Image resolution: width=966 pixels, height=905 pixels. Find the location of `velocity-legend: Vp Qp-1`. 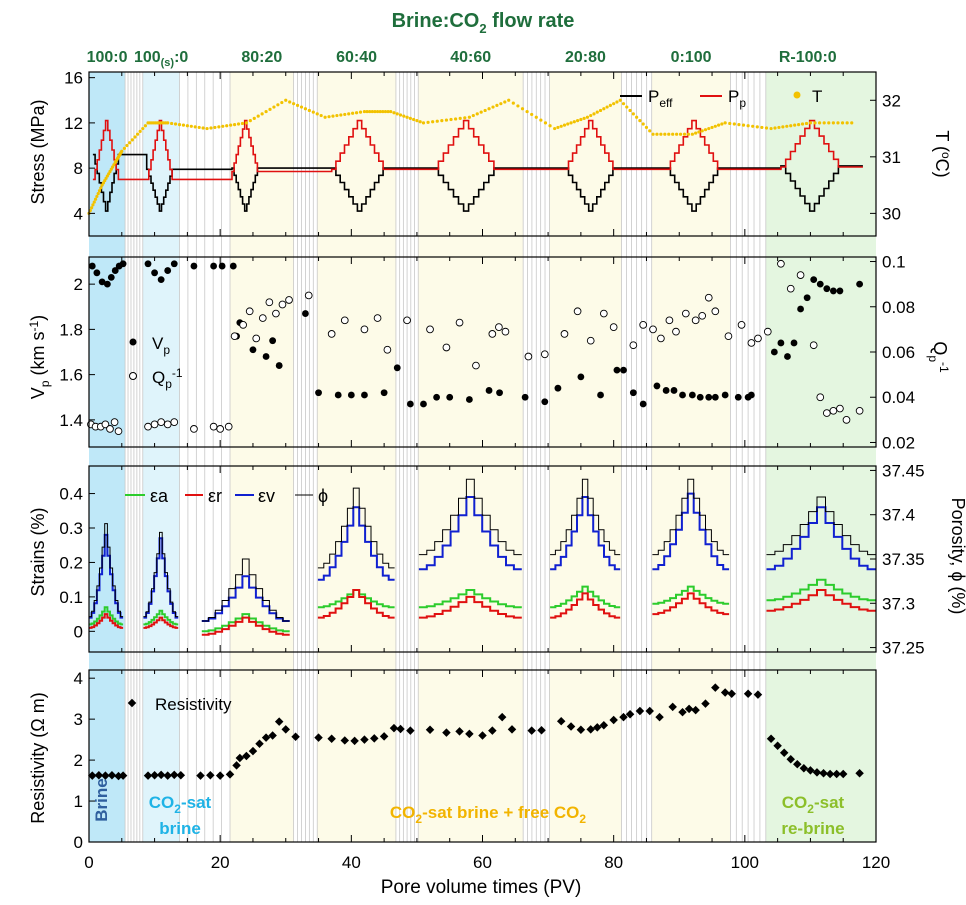

velocity-legend: Vp Qp-1 is located at coordinates (156, 362).